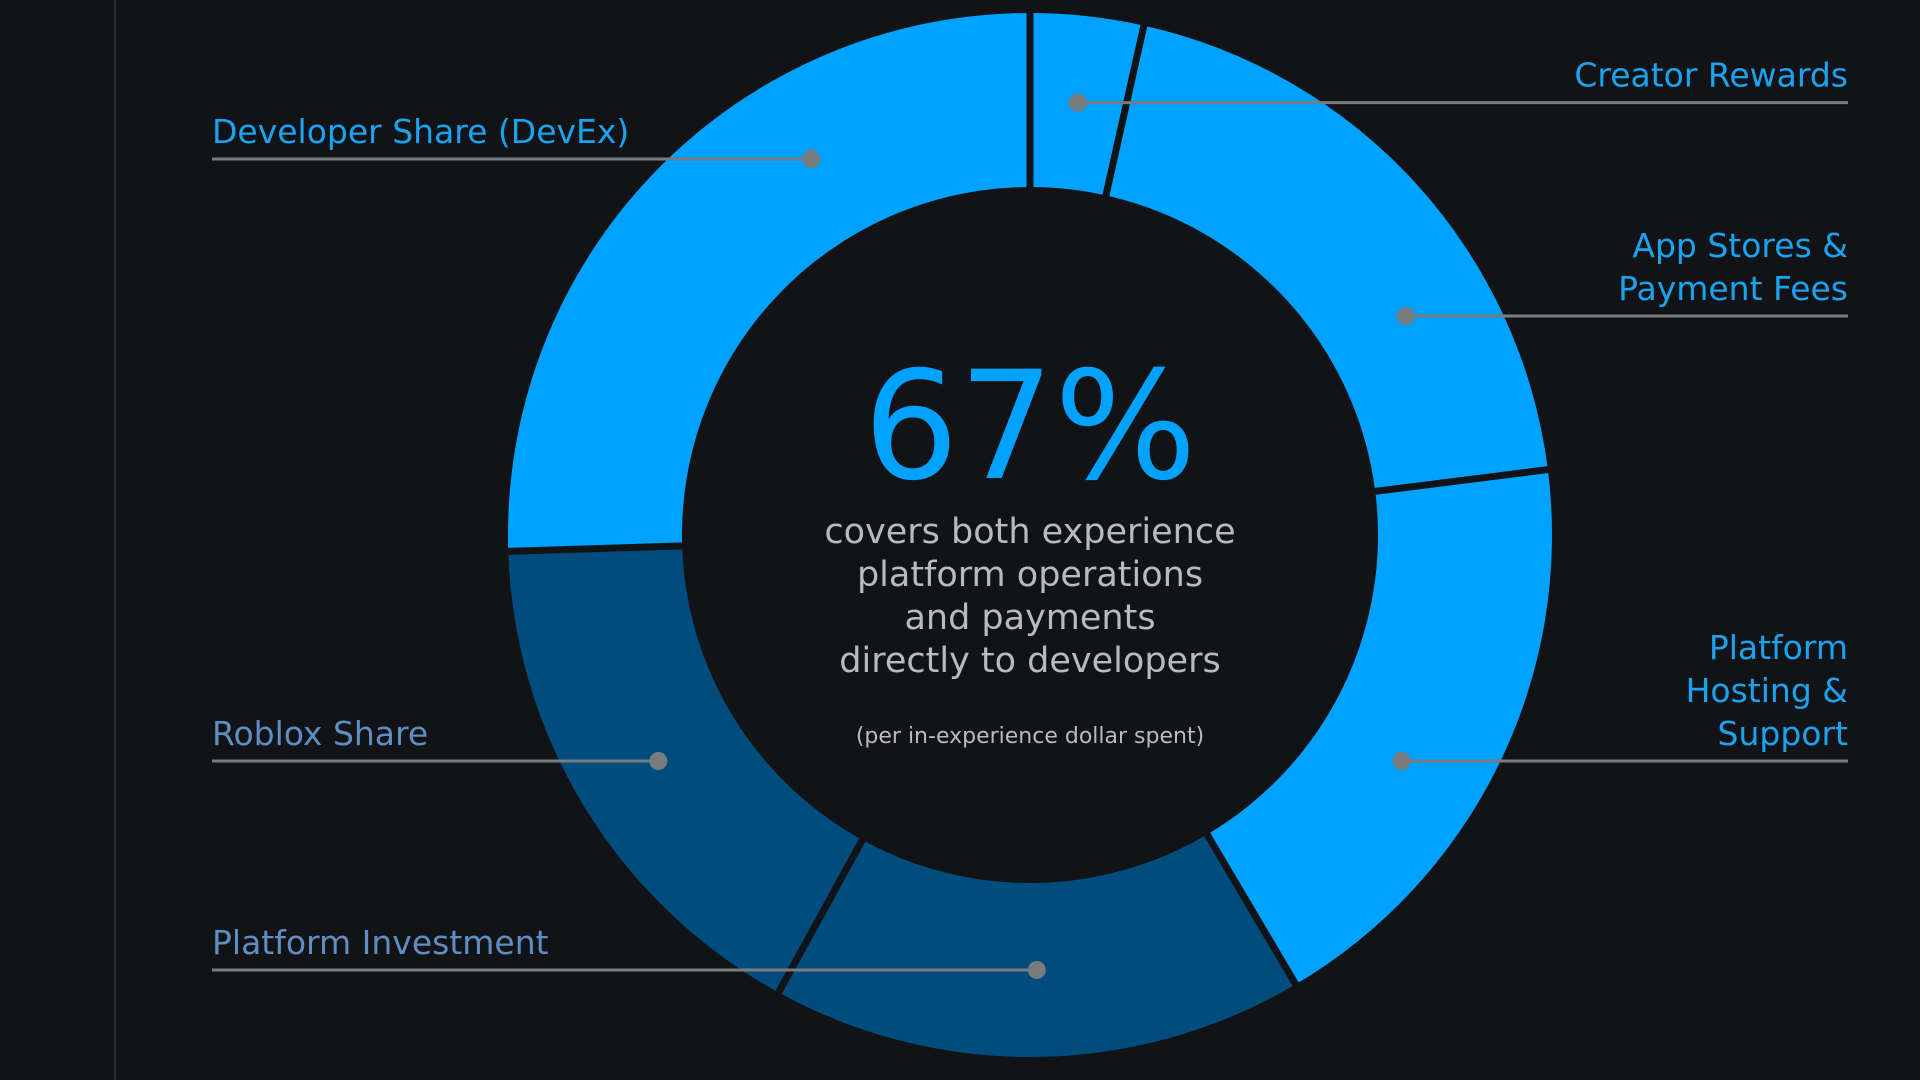 This screenshot has width=1920, height=1080. Describe the element at coordinates (1029, 618) in the screenshot. I see `center-caption-line-3: and payments` at that location.